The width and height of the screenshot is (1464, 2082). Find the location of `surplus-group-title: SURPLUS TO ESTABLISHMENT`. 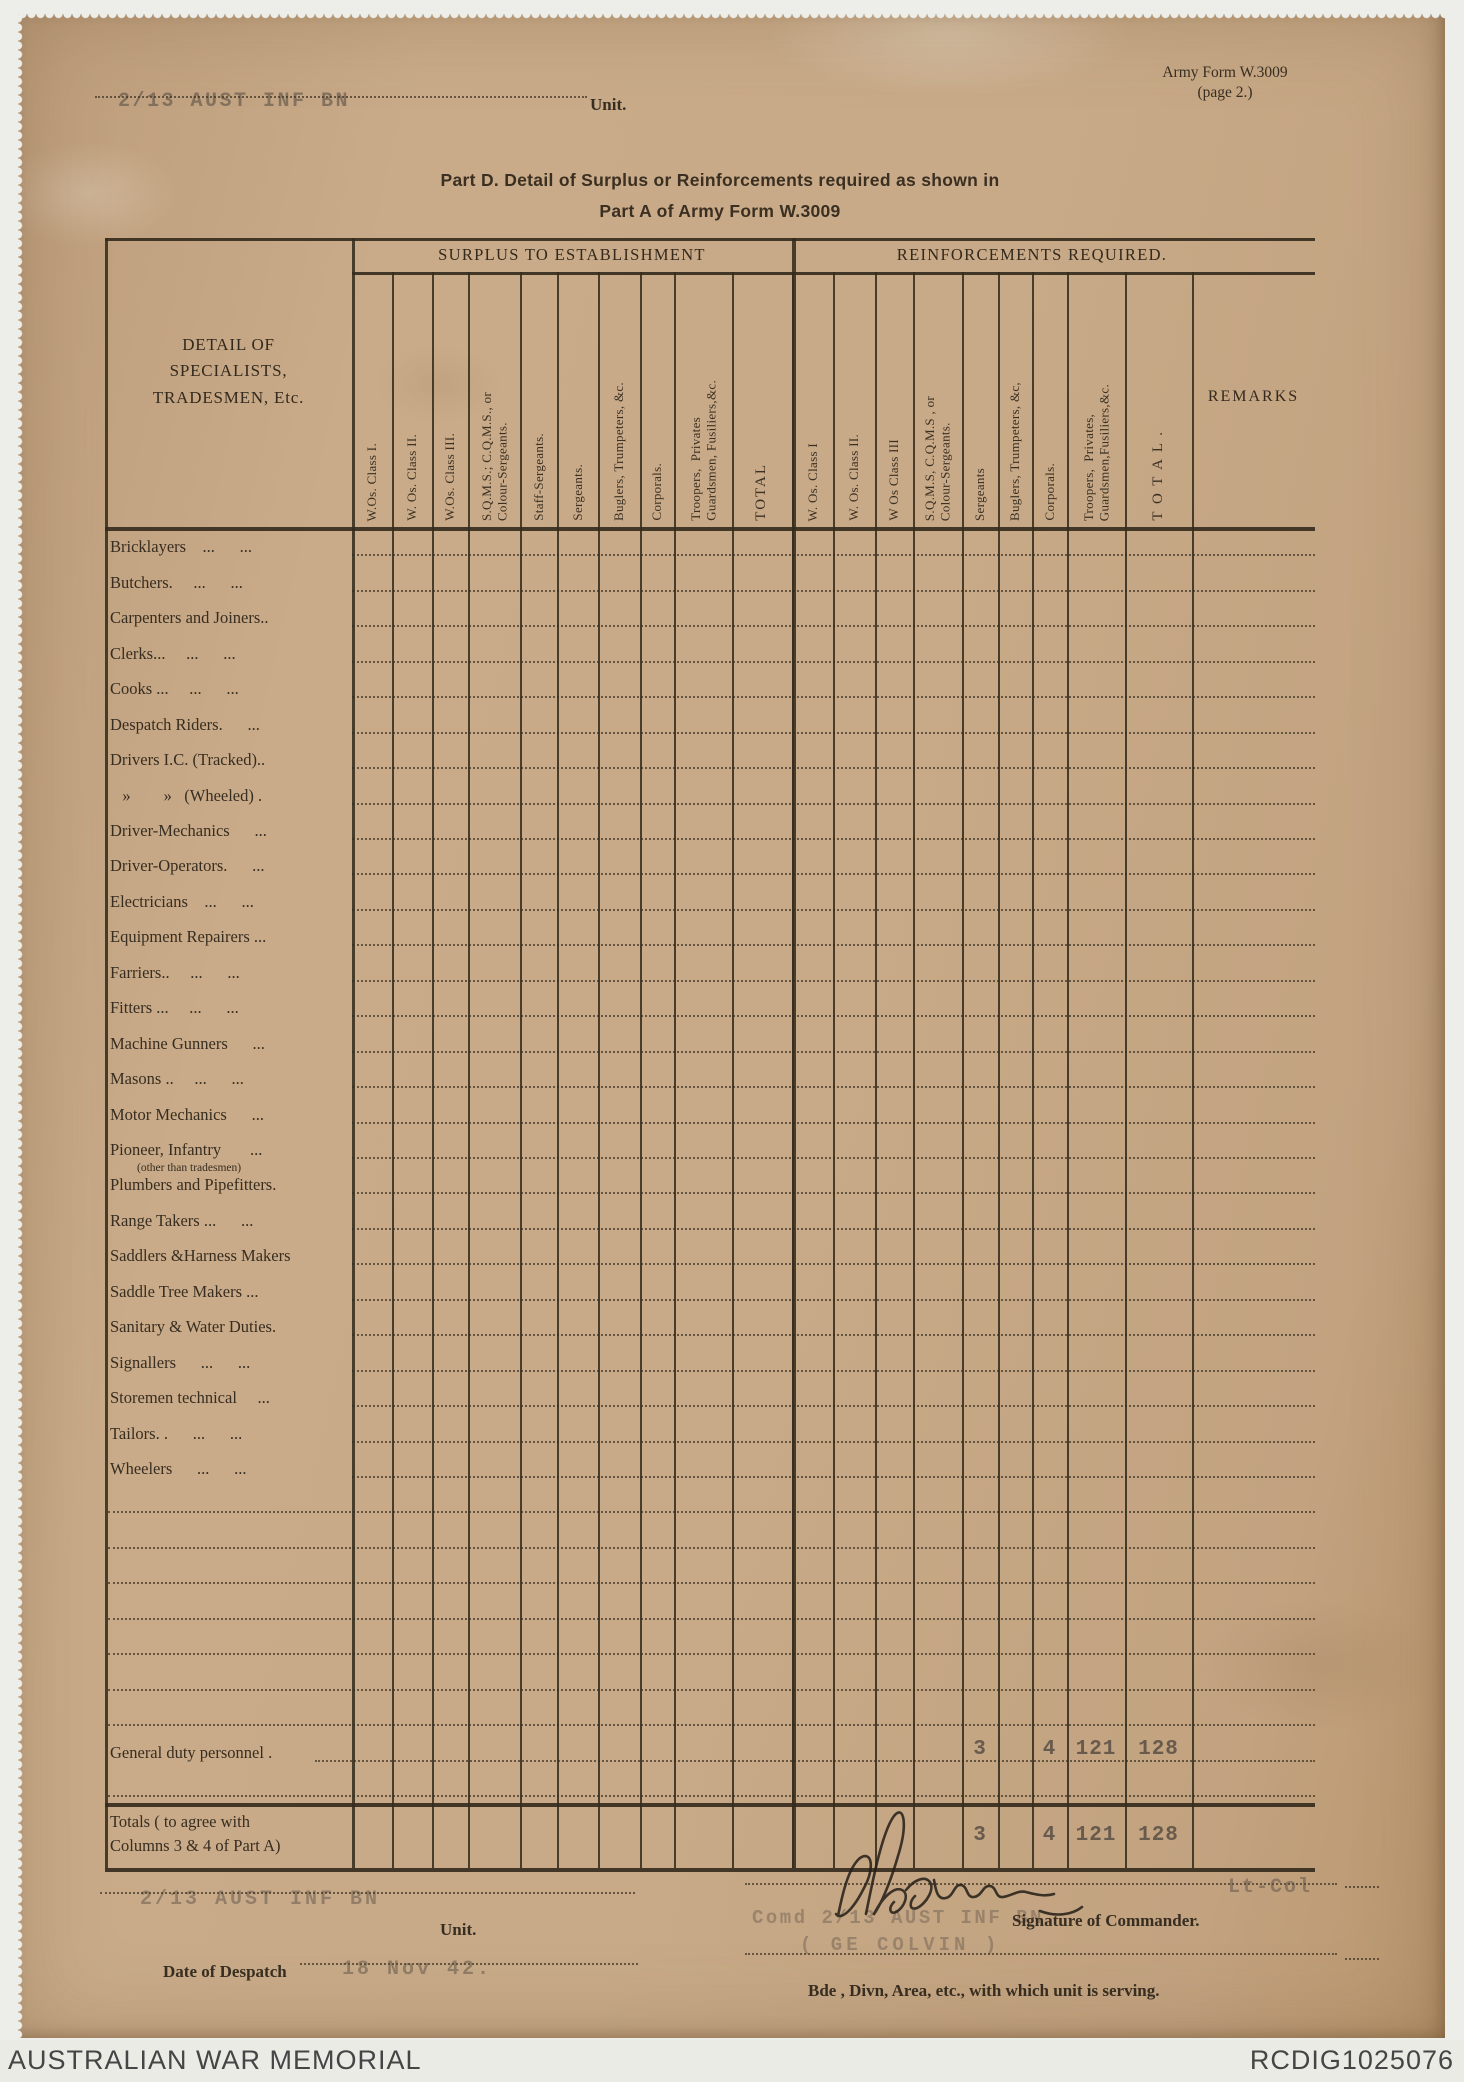

surplus-group-title: SURPLUS TO ESTABLISHMENT is located at coordinates (572, 254).